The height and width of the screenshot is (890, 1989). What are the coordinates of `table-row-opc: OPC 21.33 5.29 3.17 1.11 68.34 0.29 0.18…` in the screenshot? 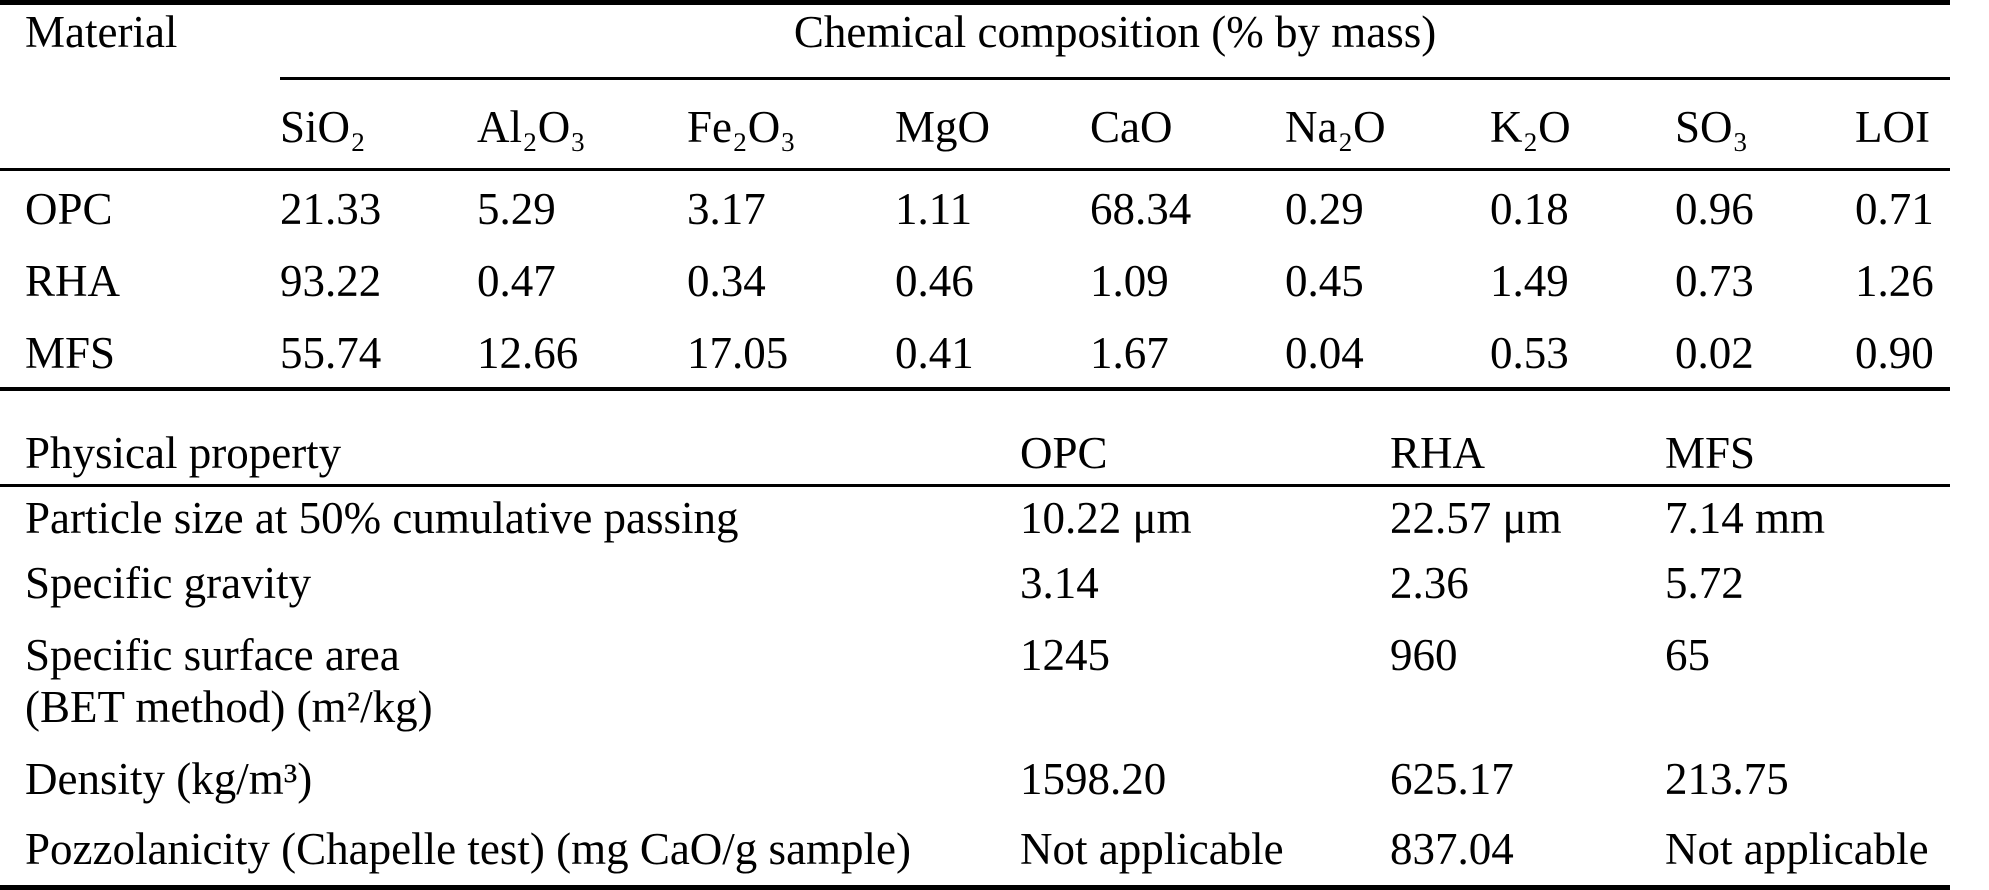 It's located at (975, 207).